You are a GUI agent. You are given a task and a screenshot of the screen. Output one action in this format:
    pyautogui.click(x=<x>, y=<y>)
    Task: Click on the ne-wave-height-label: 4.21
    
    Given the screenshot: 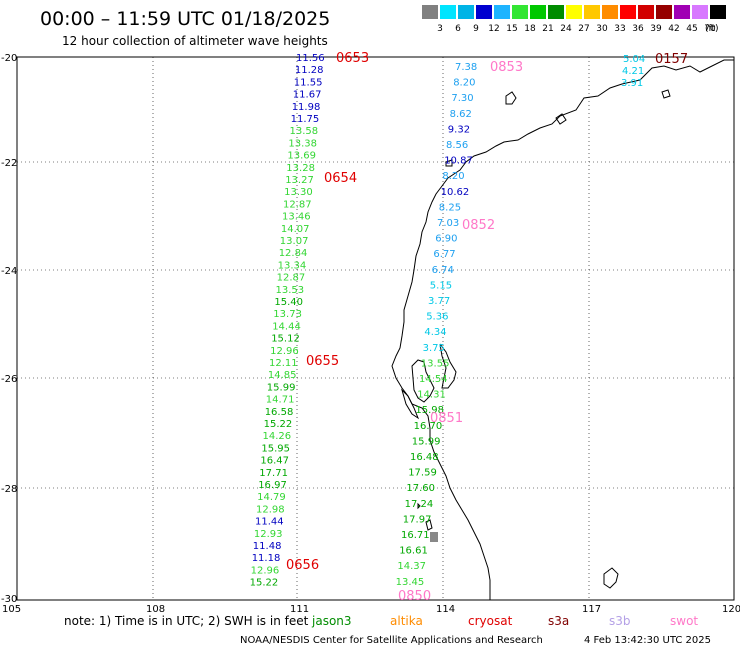 What is the action you would take?
    pyautogui.click(x=633, y=71)
    